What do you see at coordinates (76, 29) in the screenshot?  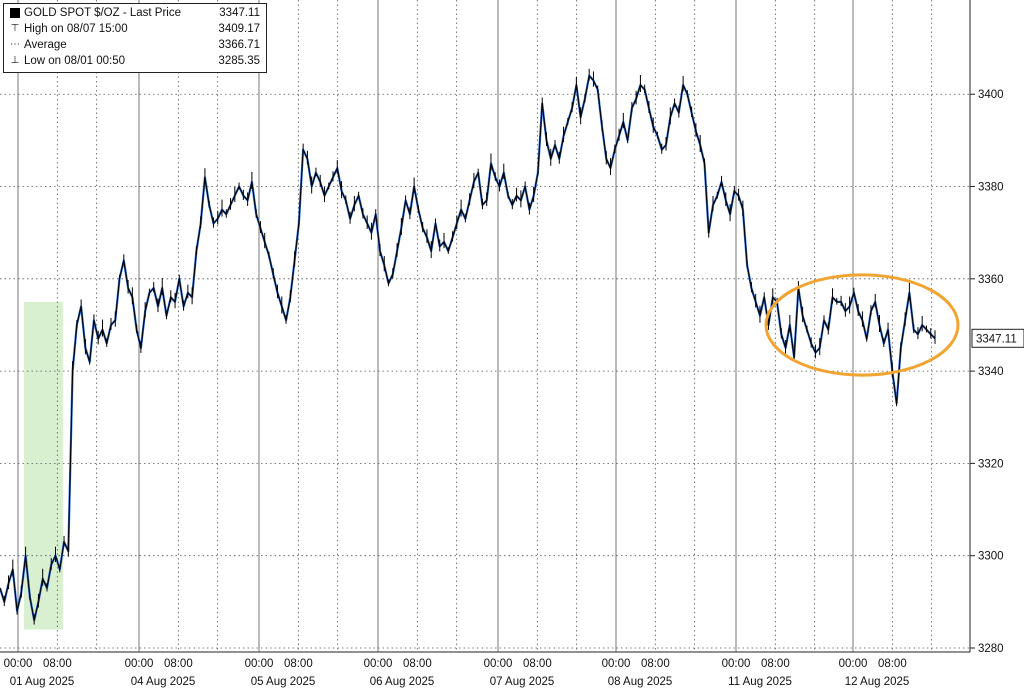 I see `legend-high-label: High on 08/07 15:00` at bounding box center [76, 29].